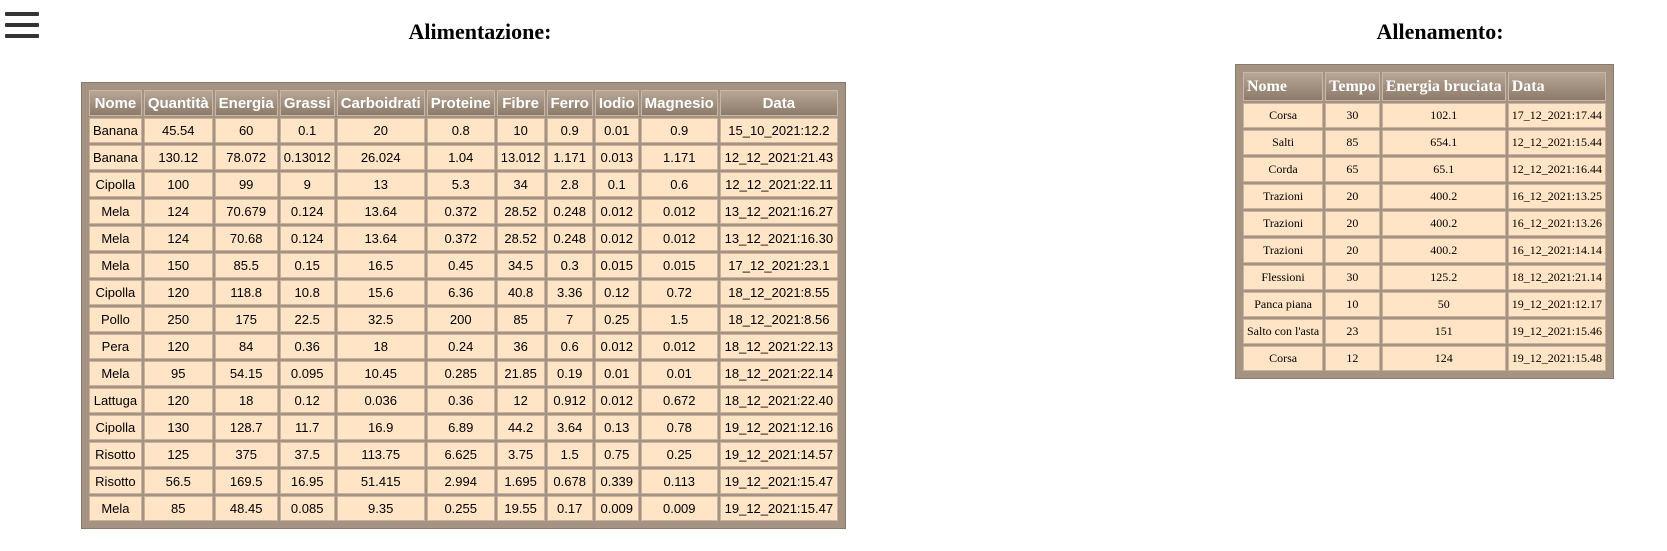 Image resolution: width=1667 pixels, height=551 pixels. I want to click on table-cell: 12, so click(1352, 358).